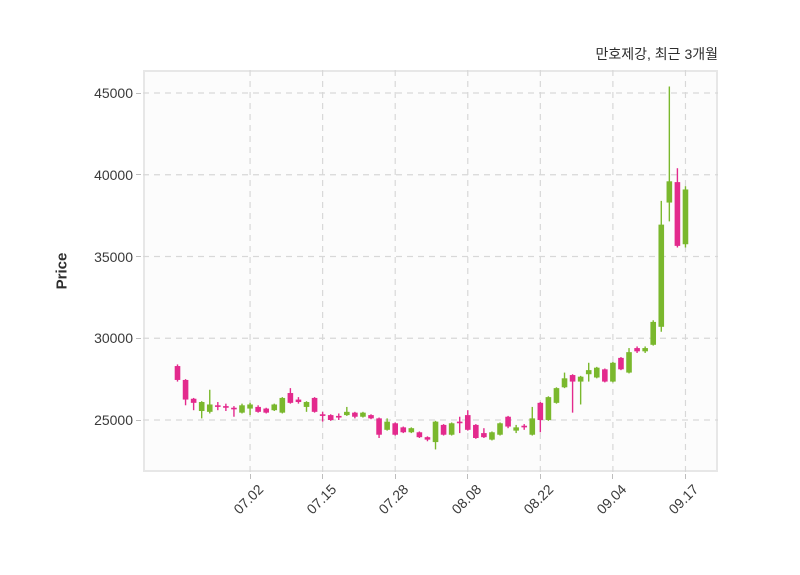 The image size is (800, 575). I want to click on x-tick-label: 08.22, so click(538, 499).